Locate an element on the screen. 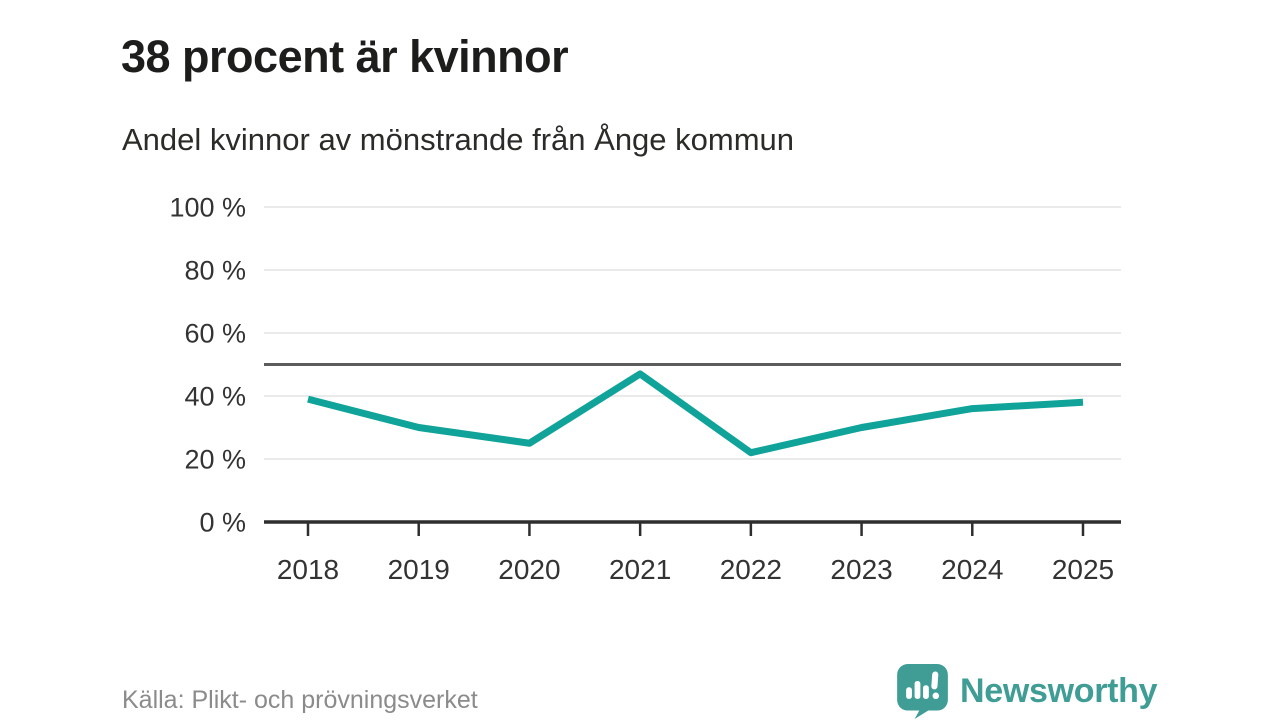 The image size is (1280, 720). x-tick-label: 2025 is located at coordinates (1083, 569).